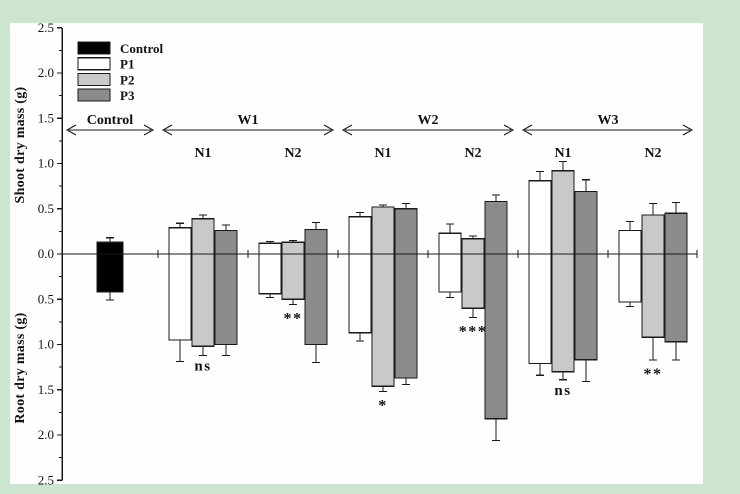 The image size is (740, 494). I want to click on legend-swatch-P3, so click(94, 95).